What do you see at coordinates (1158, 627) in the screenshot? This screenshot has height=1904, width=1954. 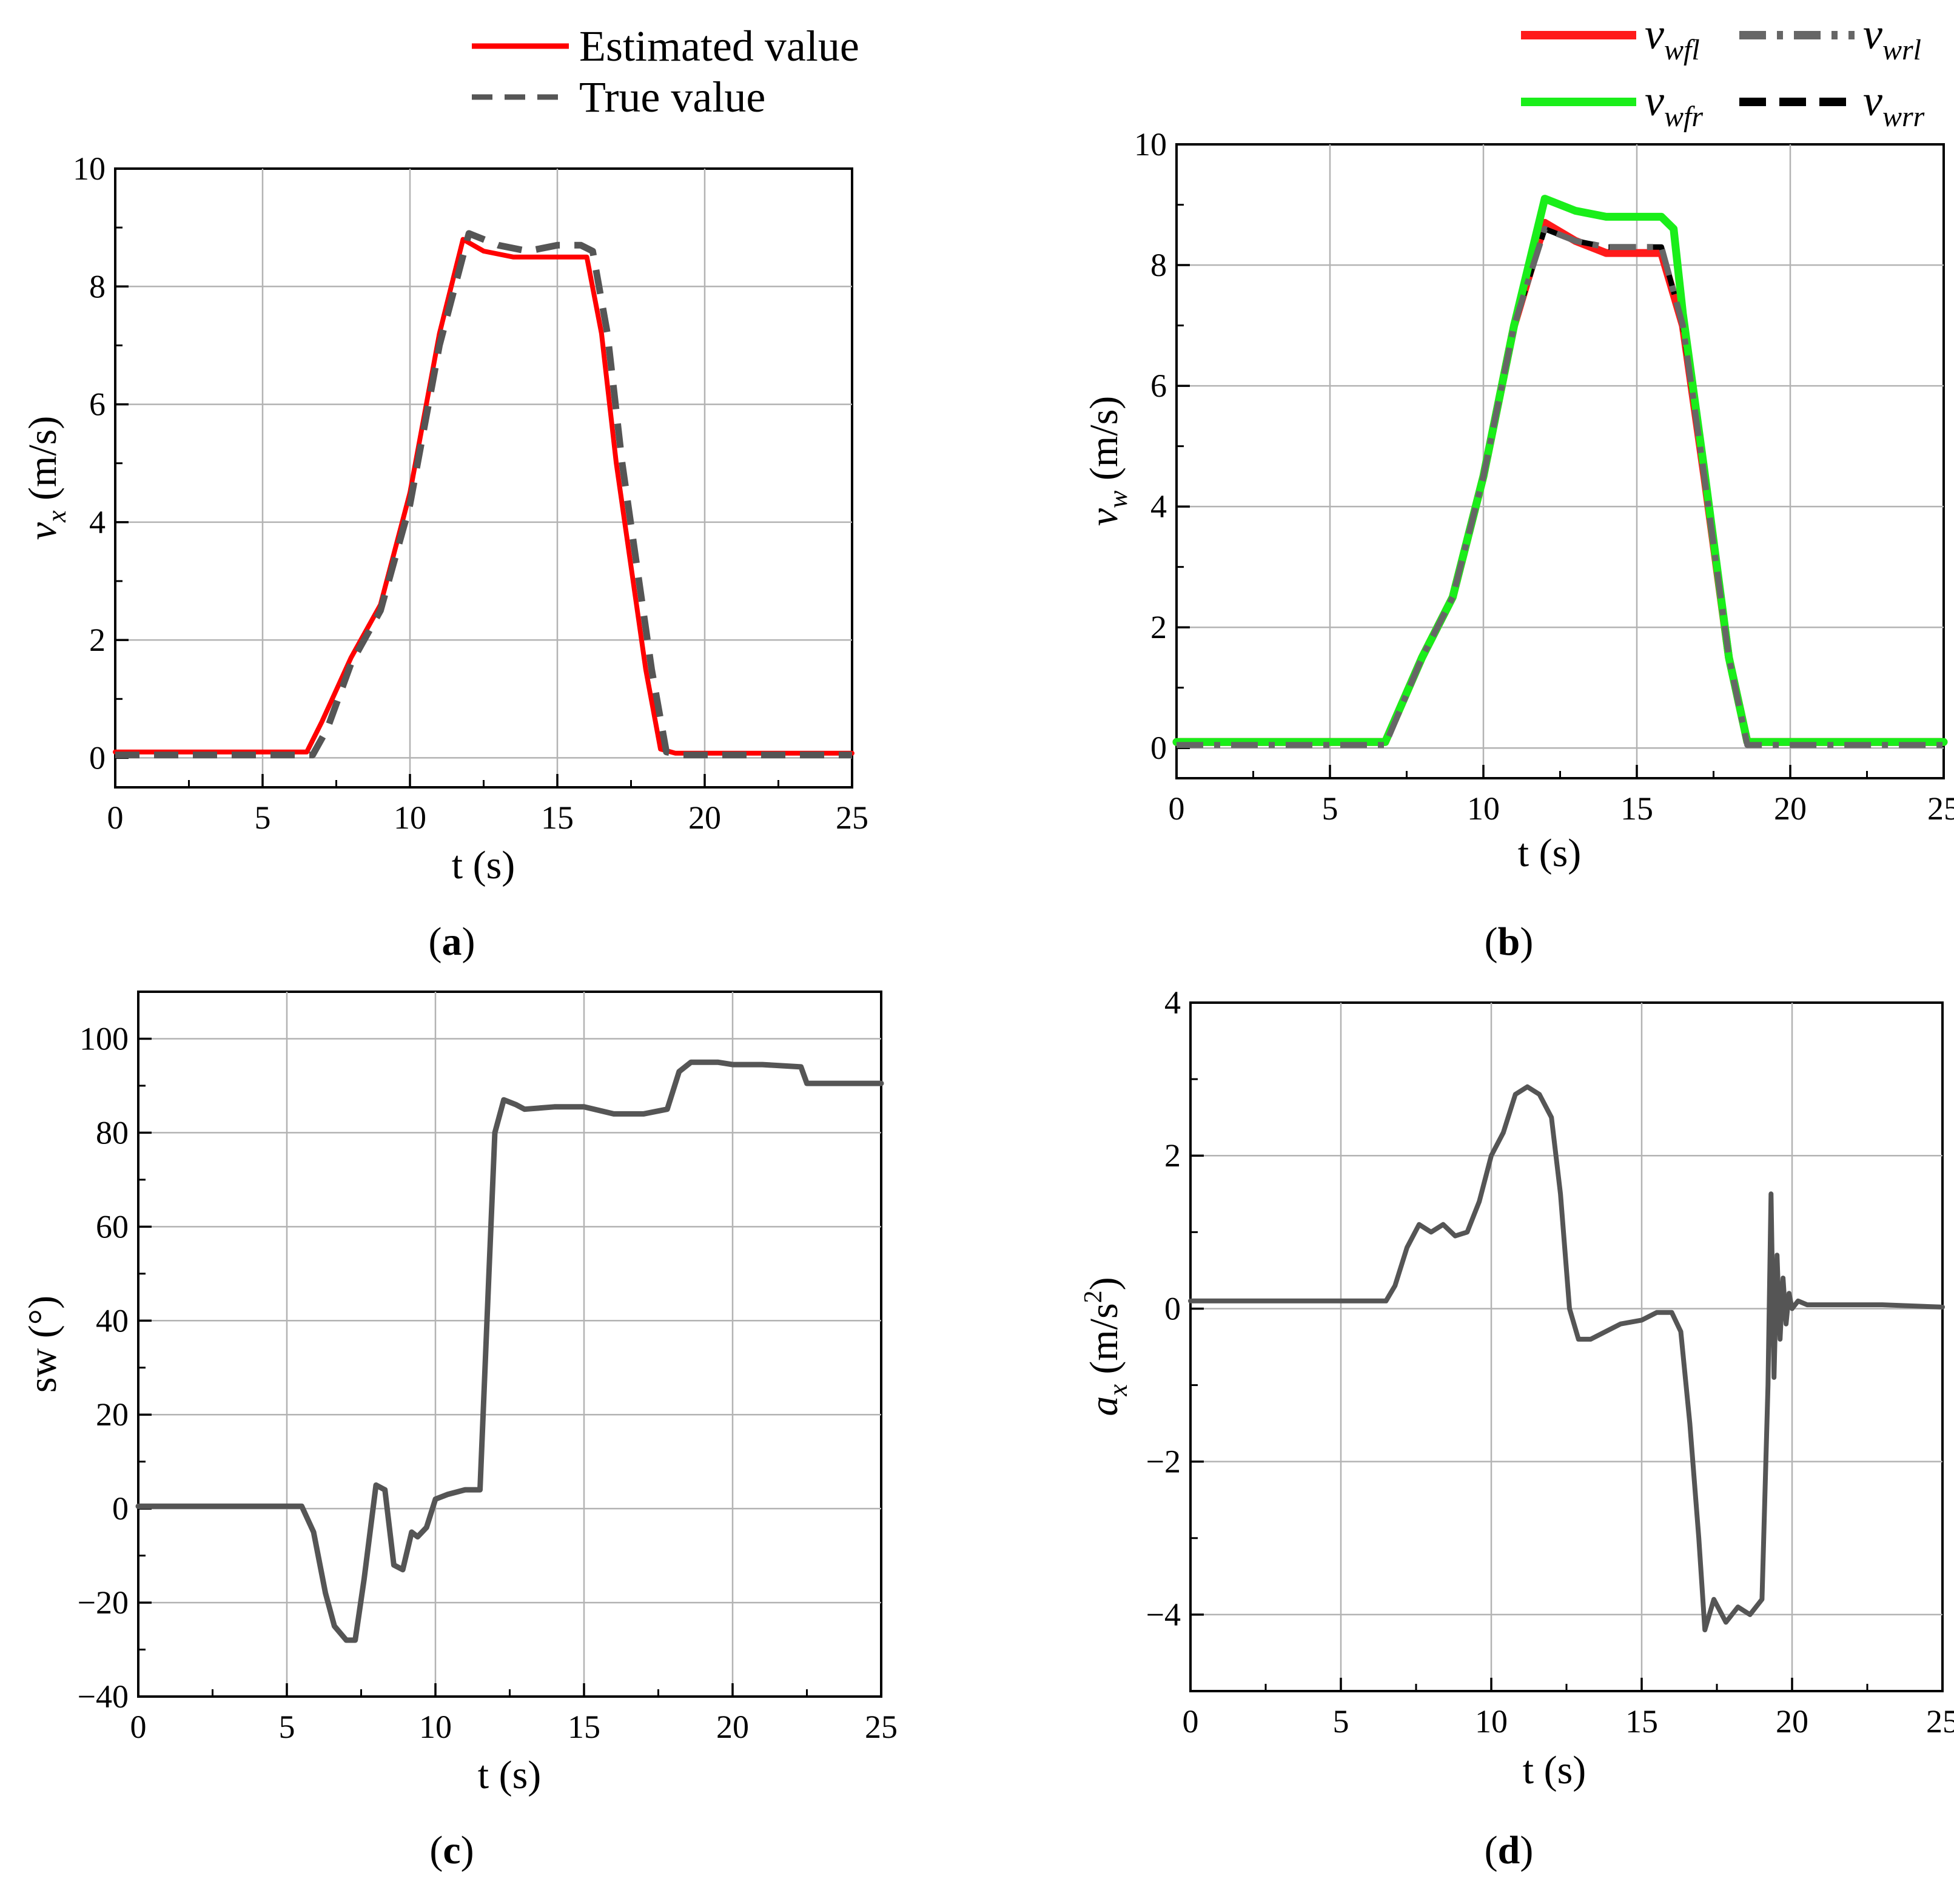 I see `ytick-label-b: 2` at bounding box center [1158, 627].